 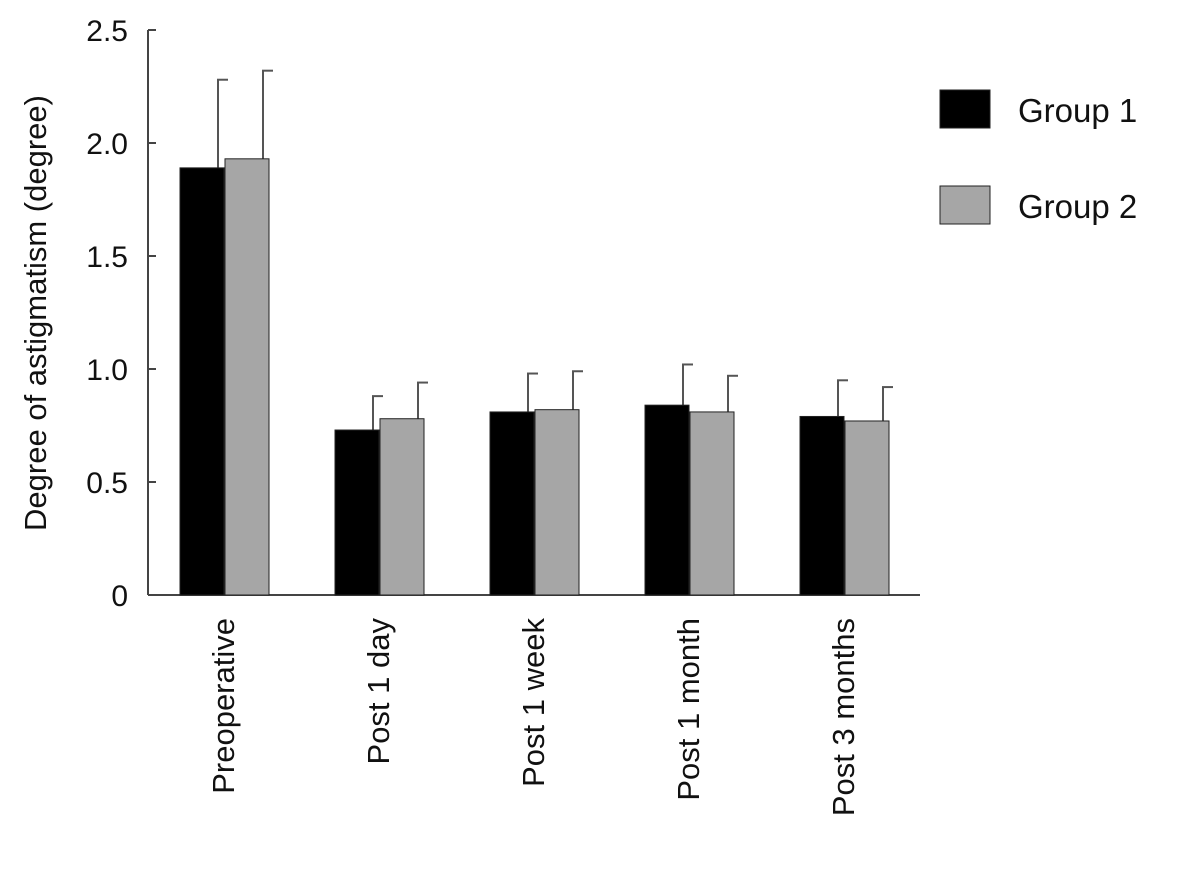 I want to click on y-tick-label: 0, so click(x=119, y=596).